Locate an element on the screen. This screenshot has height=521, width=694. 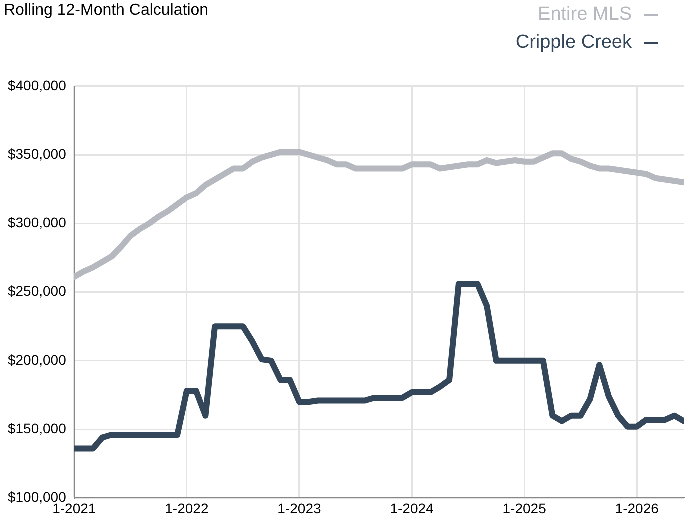
y-tick-label: $250,000 is located at coordinates (37, 291).